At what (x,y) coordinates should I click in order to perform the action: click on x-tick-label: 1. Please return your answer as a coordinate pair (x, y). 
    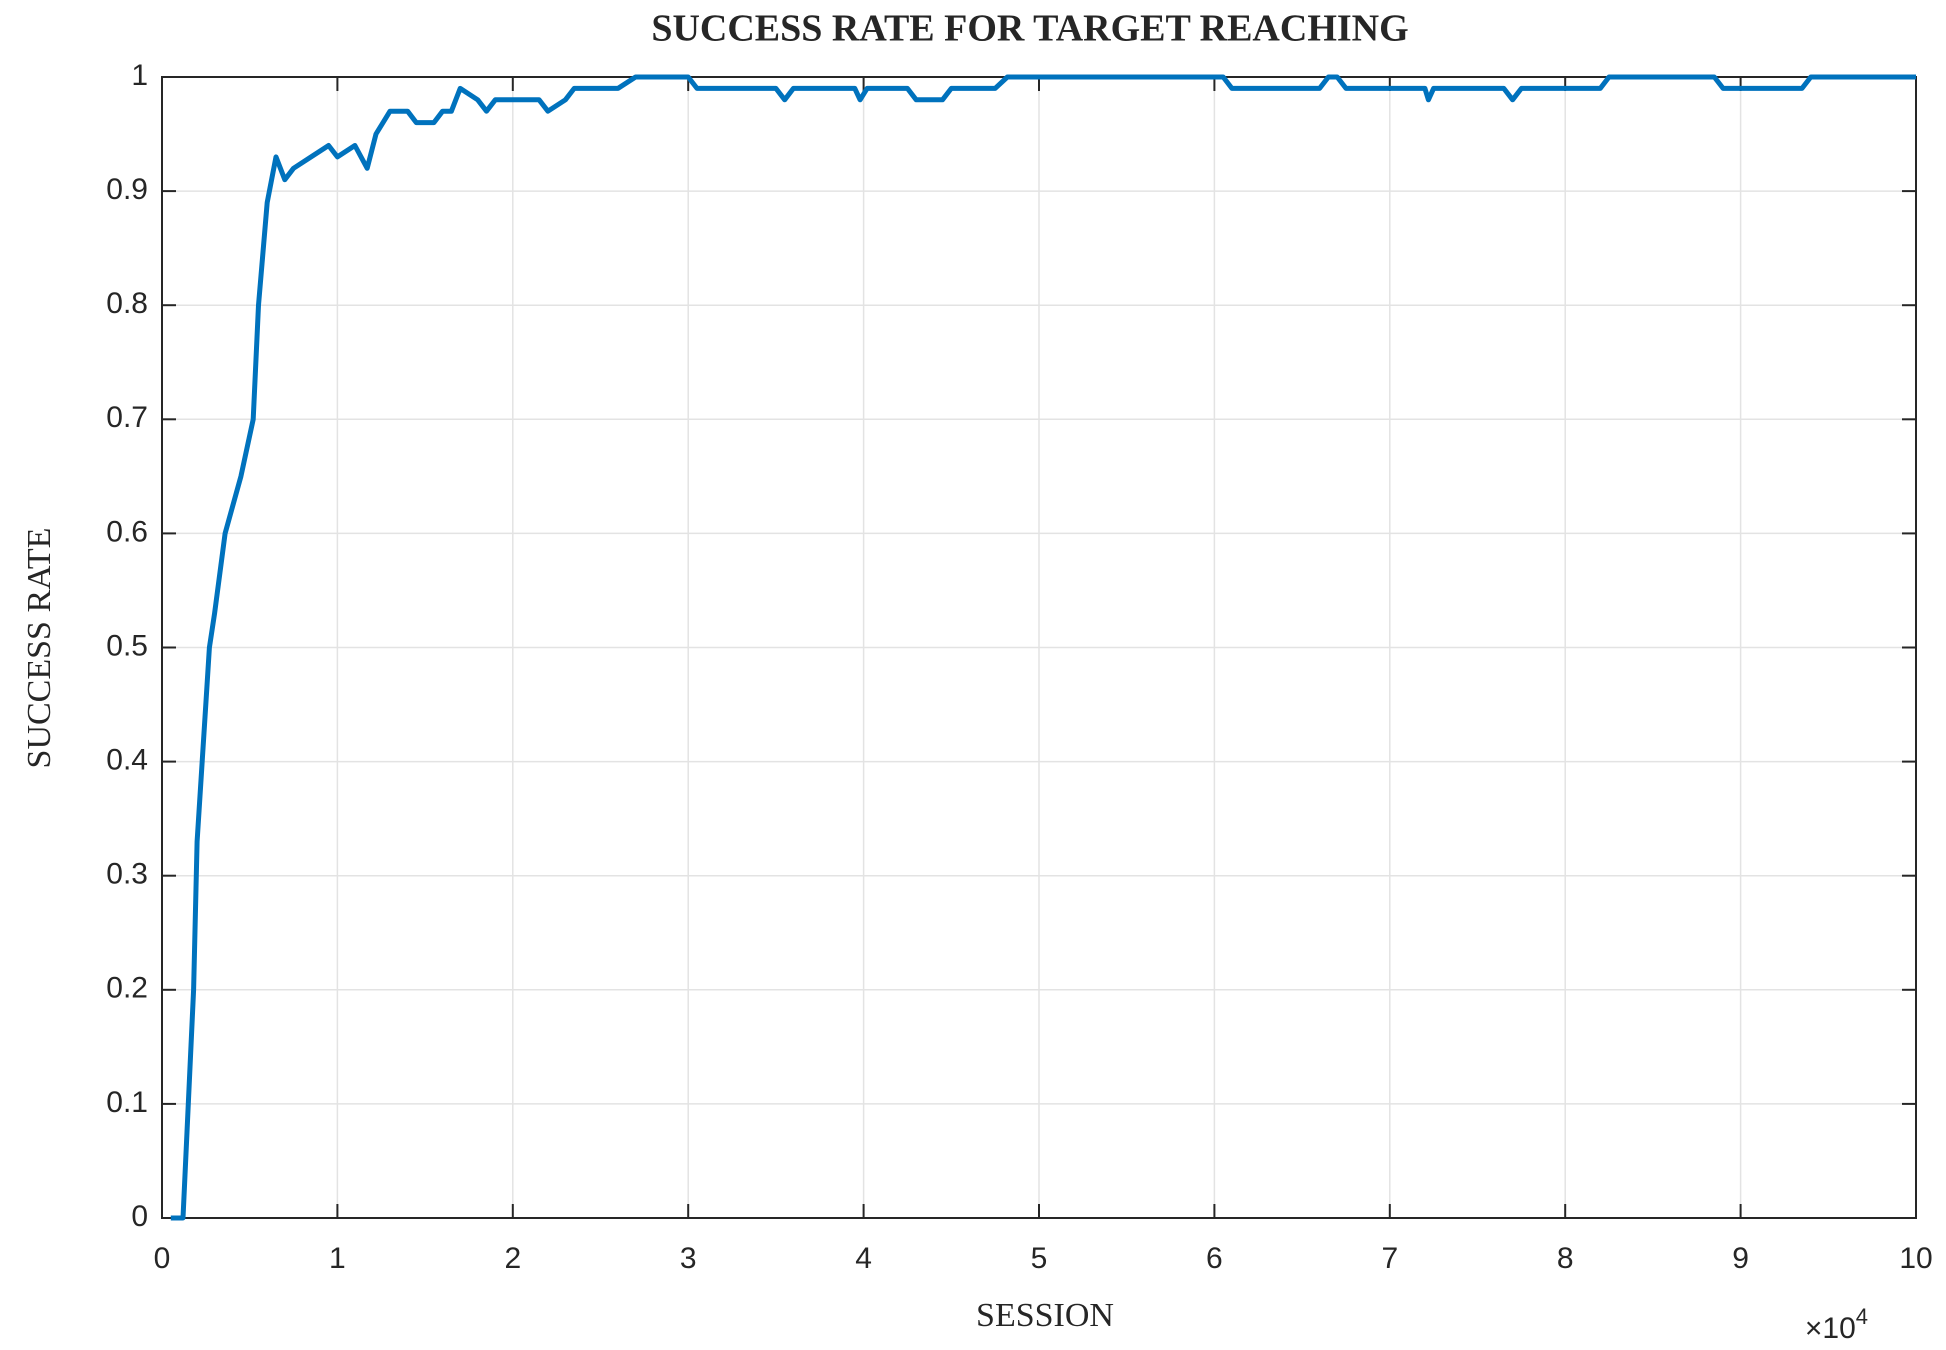
    Looking at the image, I should click on (337, 1258).